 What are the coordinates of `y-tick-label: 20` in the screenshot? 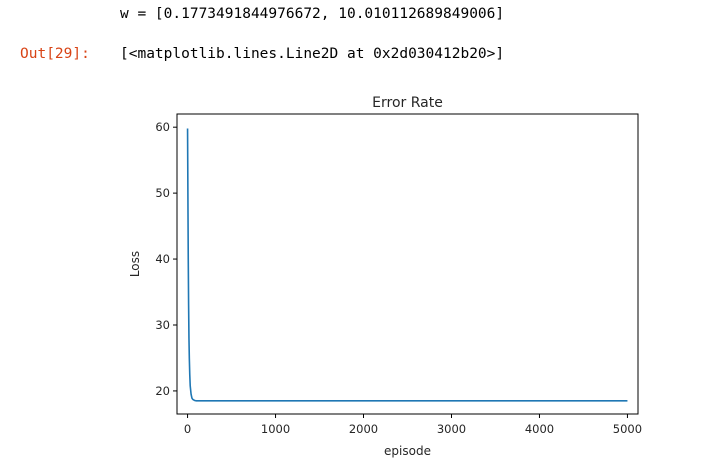 It's located at (162, 391).